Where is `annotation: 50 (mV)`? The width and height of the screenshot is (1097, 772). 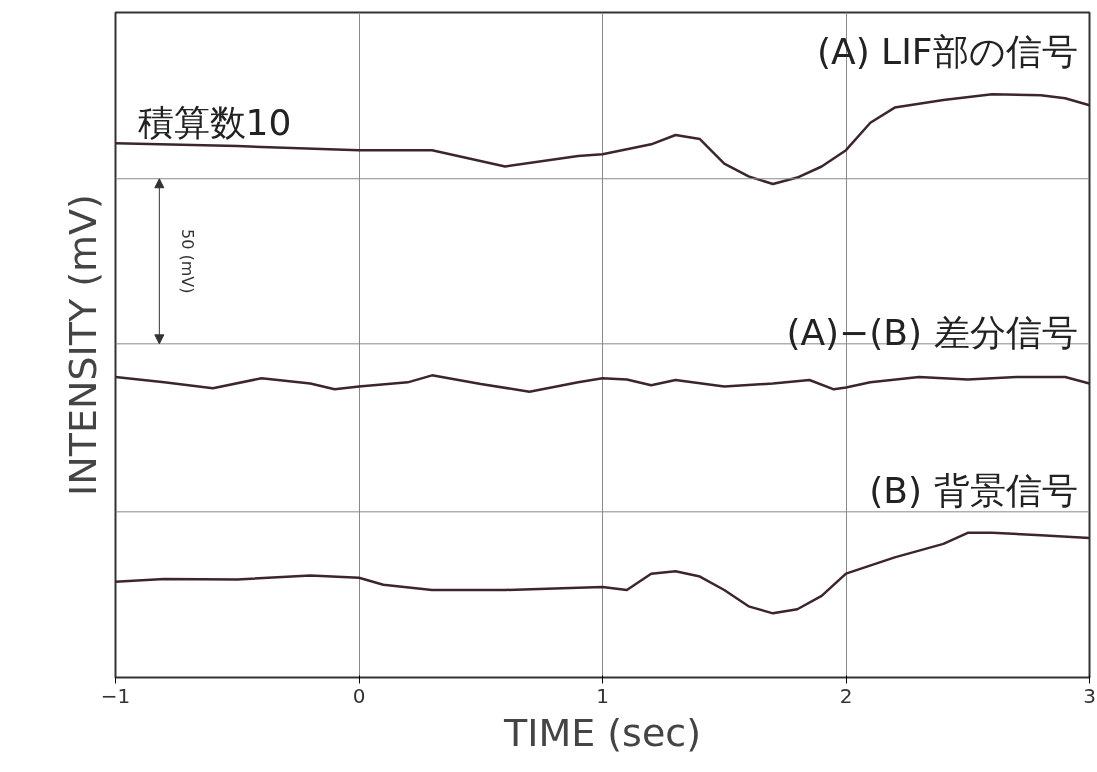
annotation: 50 (mV) is located at coordinates (187, 261).